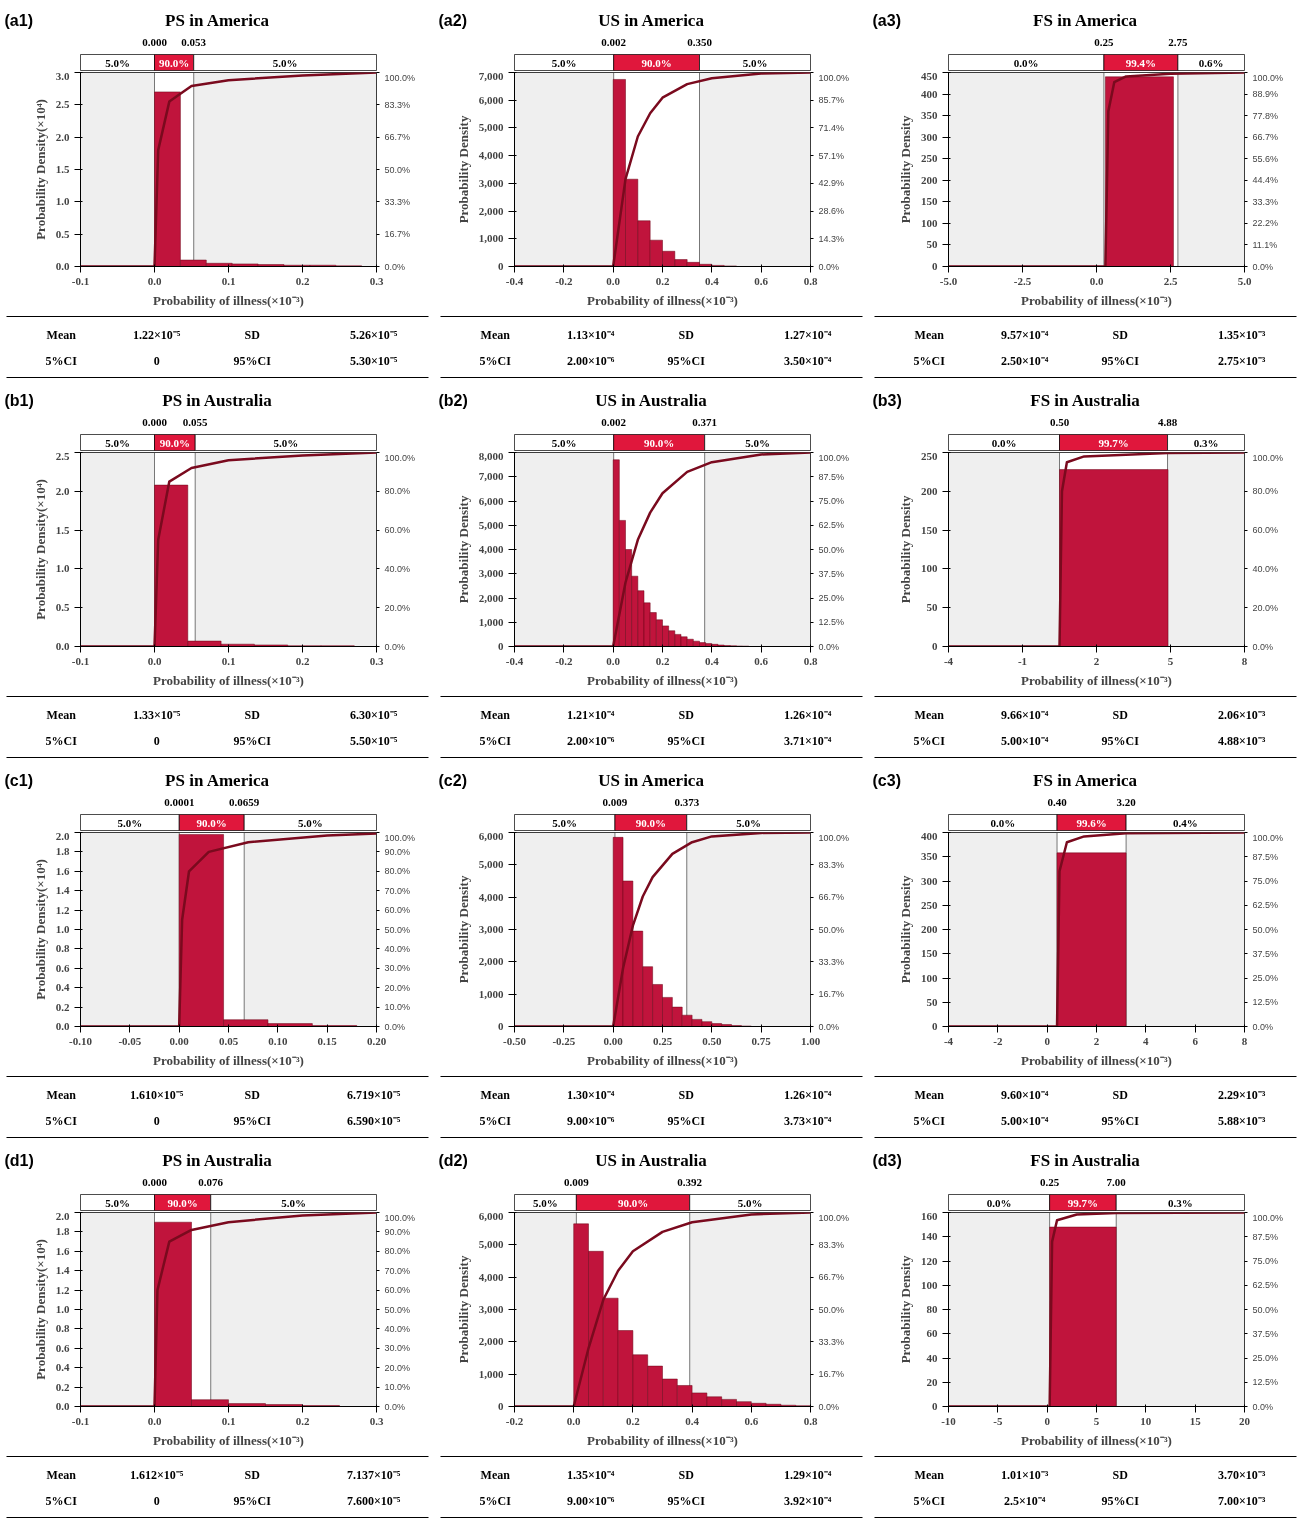 Image resolution: width=1302 pixels, height=1524 pixels. What do you see at coordinates (929, 1260) in the screenshot?
I see `y-tick-label: 120` at bounding box center [929, 1260].